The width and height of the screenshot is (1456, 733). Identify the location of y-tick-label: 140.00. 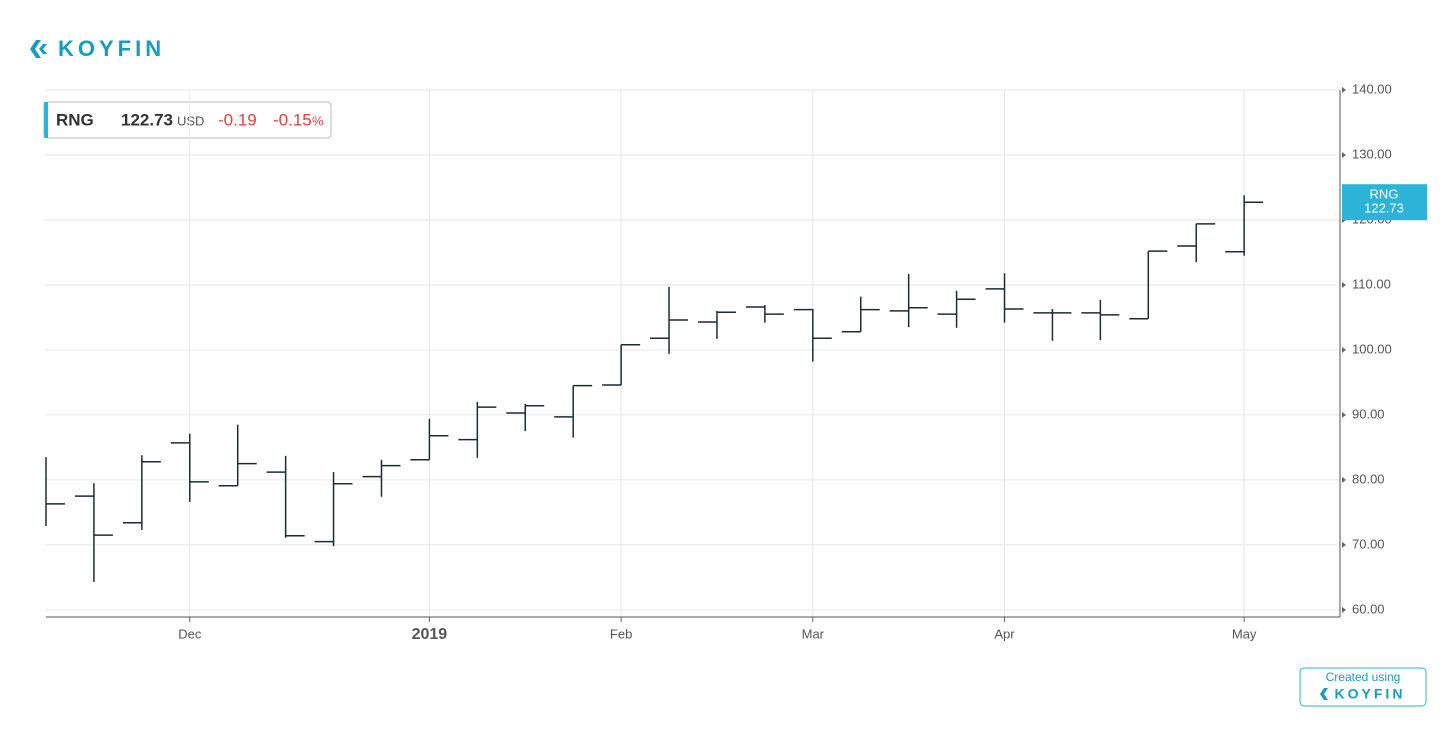
(1372, 88).